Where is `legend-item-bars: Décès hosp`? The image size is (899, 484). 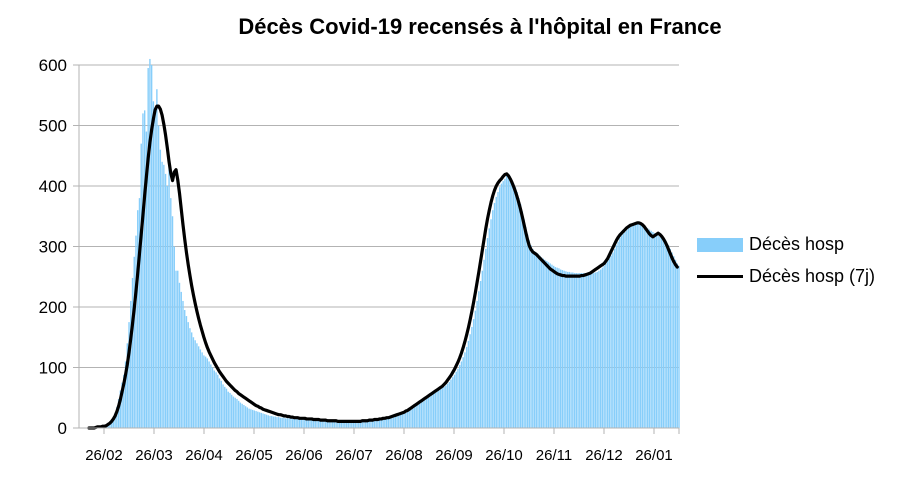 legend-item-bars: Décès hosp is located at coordinates (770, 244).